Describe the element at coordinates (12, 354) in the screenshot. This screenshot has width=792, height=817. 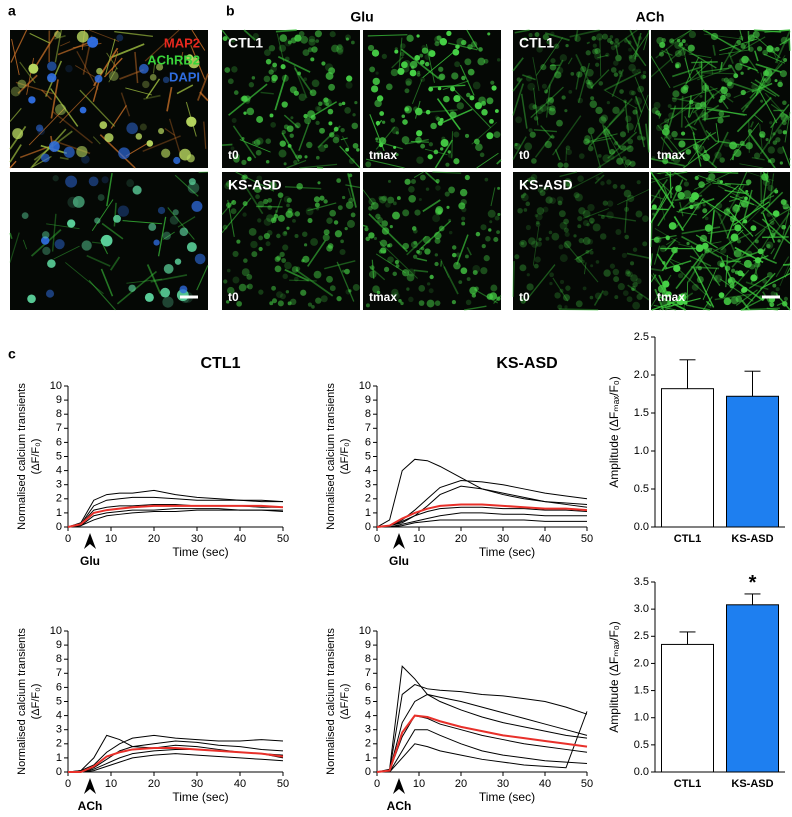
I see `panel-label: c` at that location.